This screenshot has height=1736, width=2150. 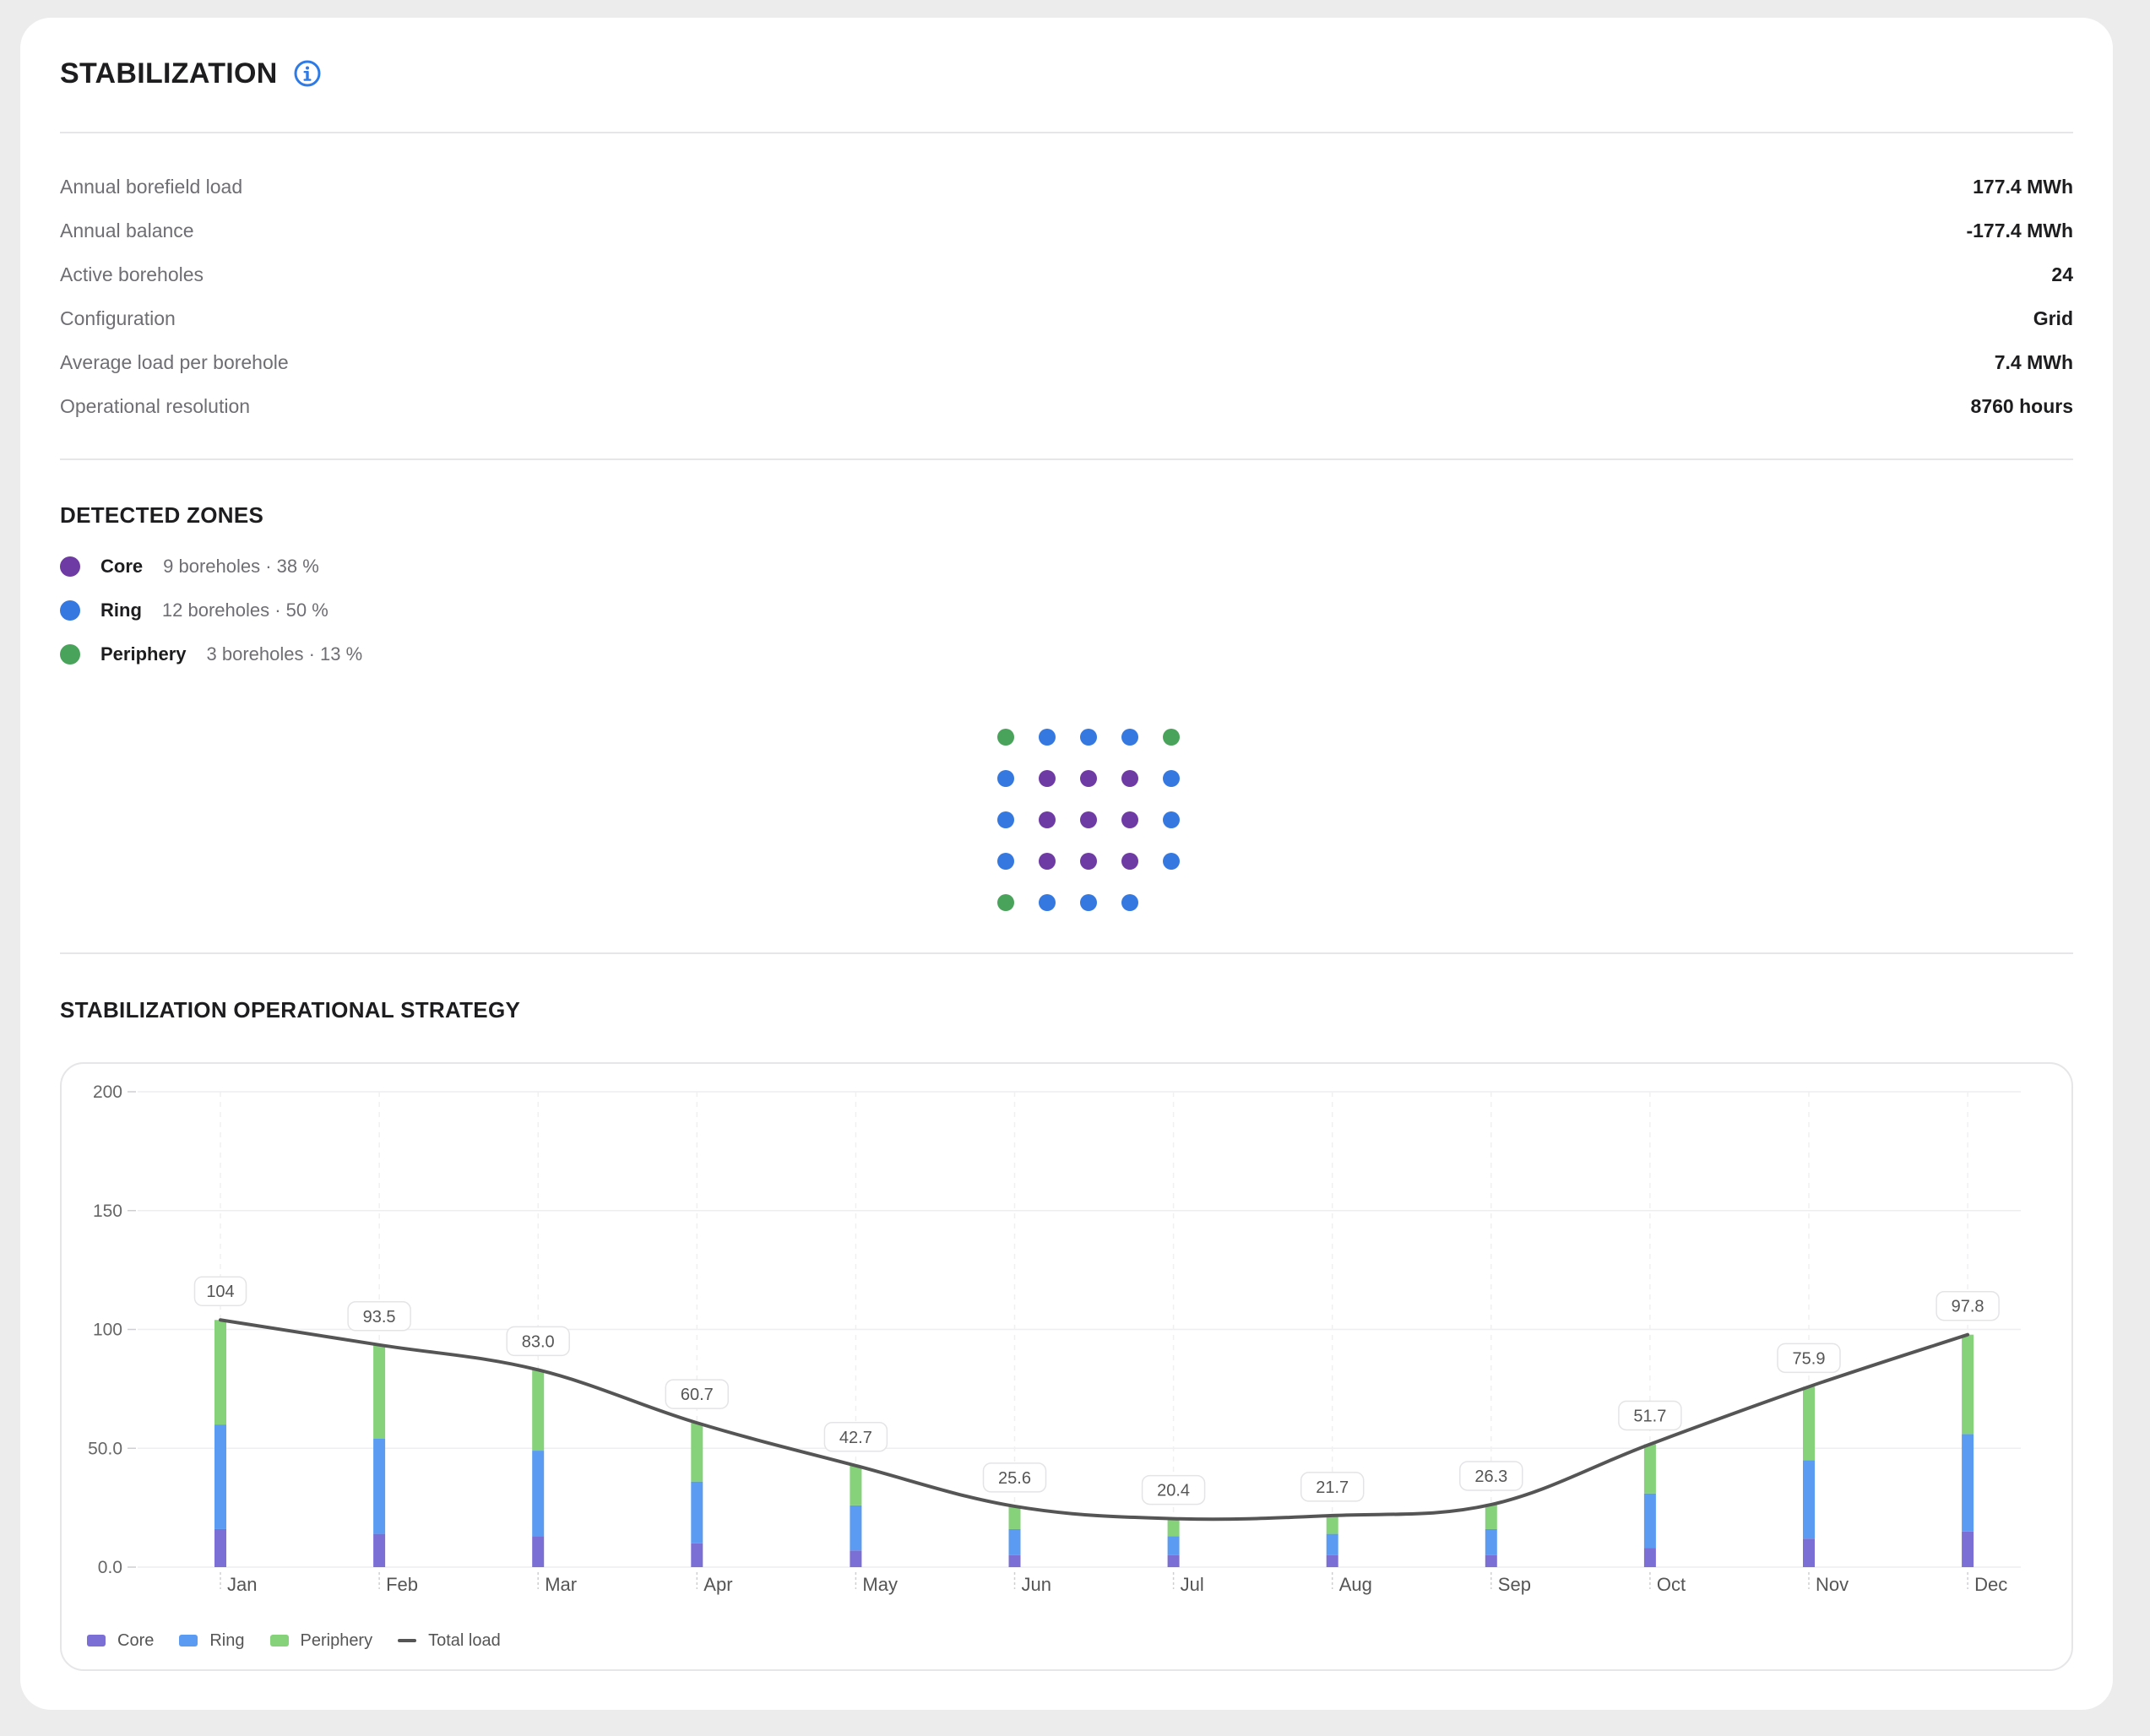 I want to click on stat-value: -177.4 MWh, so click(x=2019, y=230).